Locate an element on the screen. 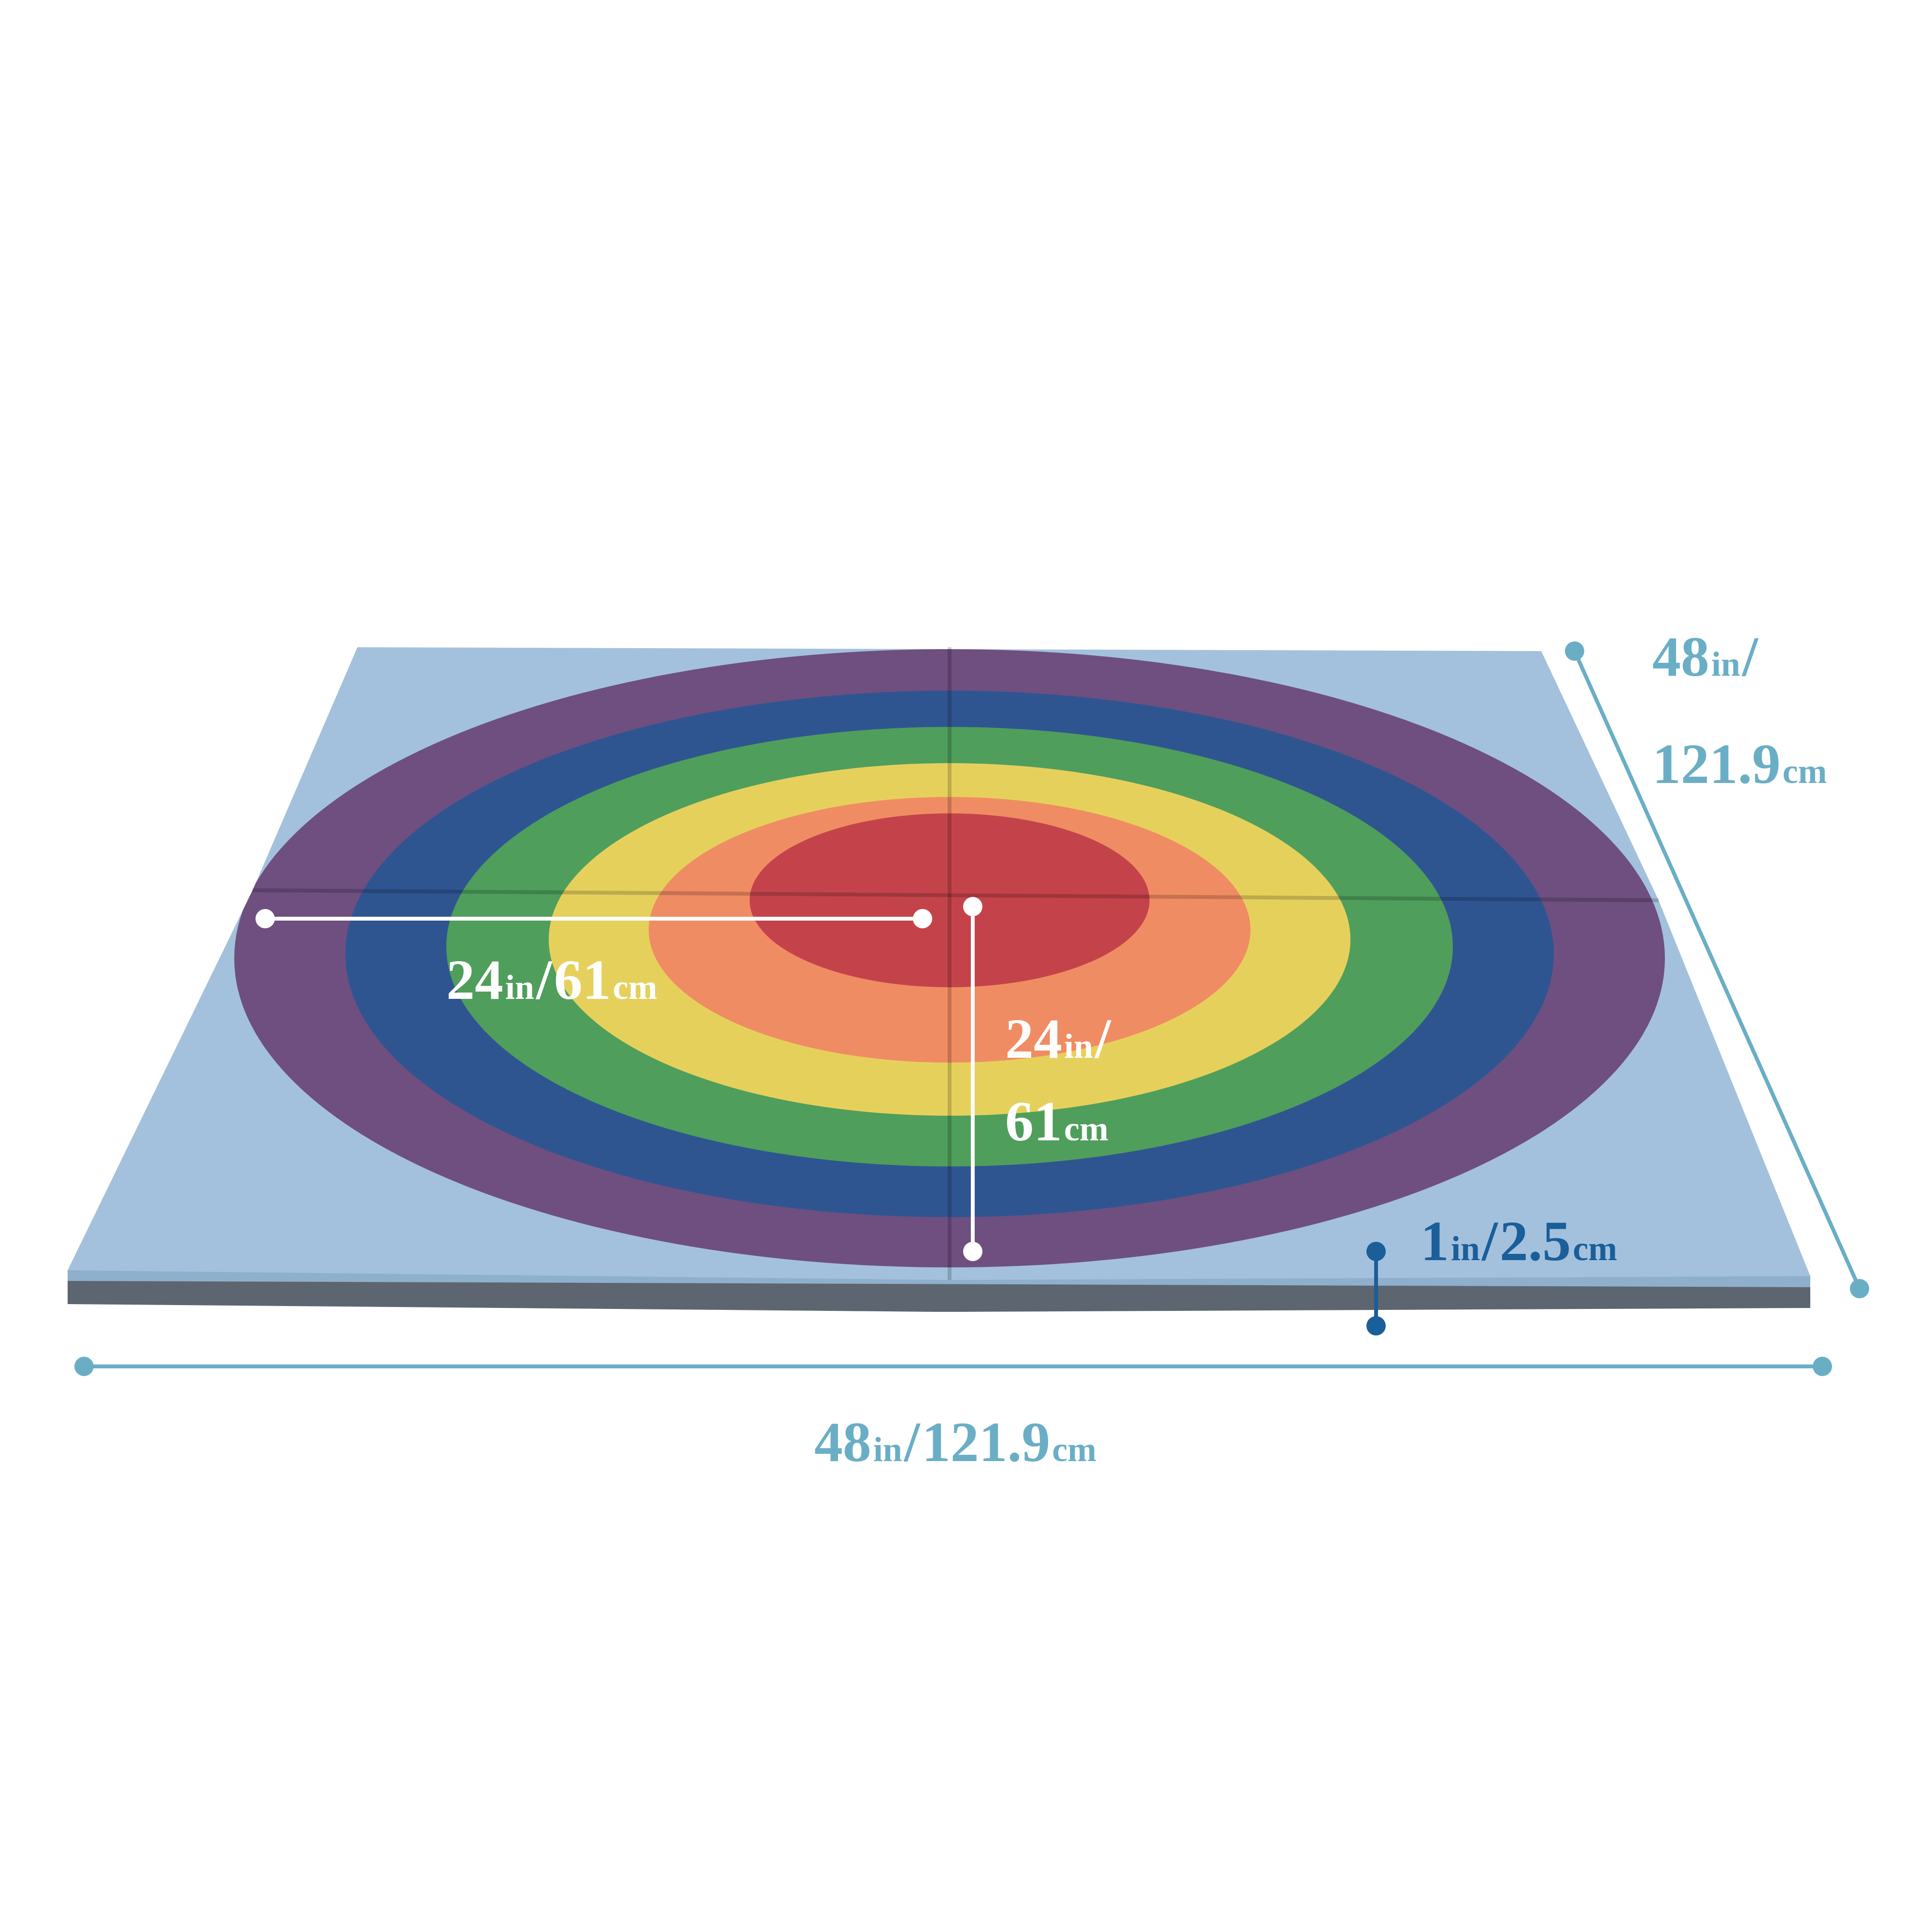  ring-red is located at coordinates (950, 900).